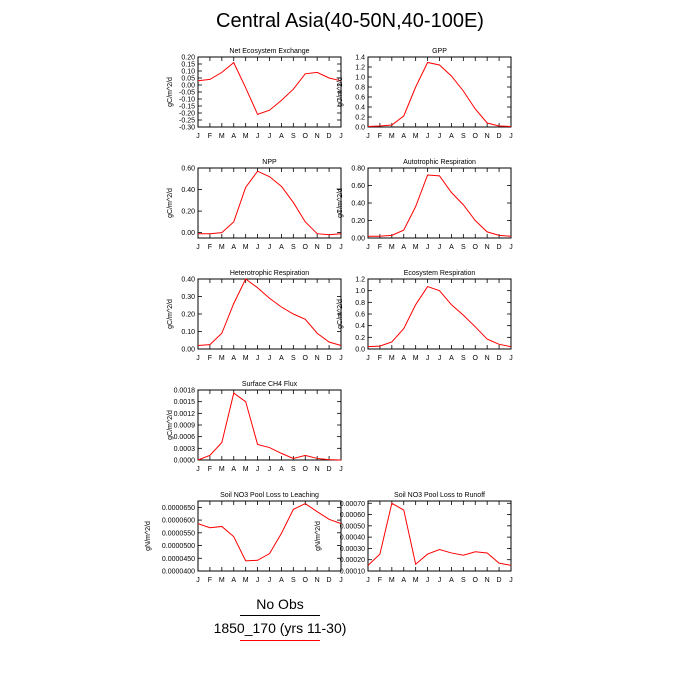 Image resolution: width=700 pixels, height=700 pixels. What do you see at coordinates (269, 162) in the screenshot?
I see `panel-title: NPP` at bounding box center [269, 162].